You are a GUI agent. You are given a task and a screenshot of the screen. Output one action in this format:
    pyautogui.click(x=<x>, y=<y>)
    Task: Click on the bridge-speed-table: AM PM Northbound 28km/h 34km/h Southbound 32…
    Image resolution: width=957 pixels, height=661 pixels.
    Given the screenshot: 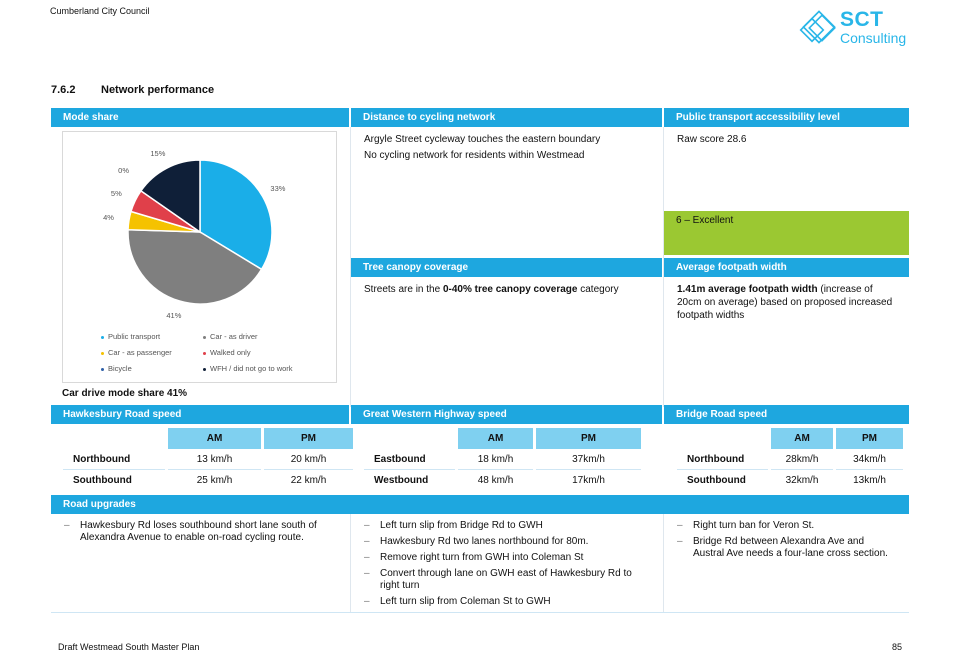 What is the action you would take?
    pyautogui.click(x=790, y=459)
    